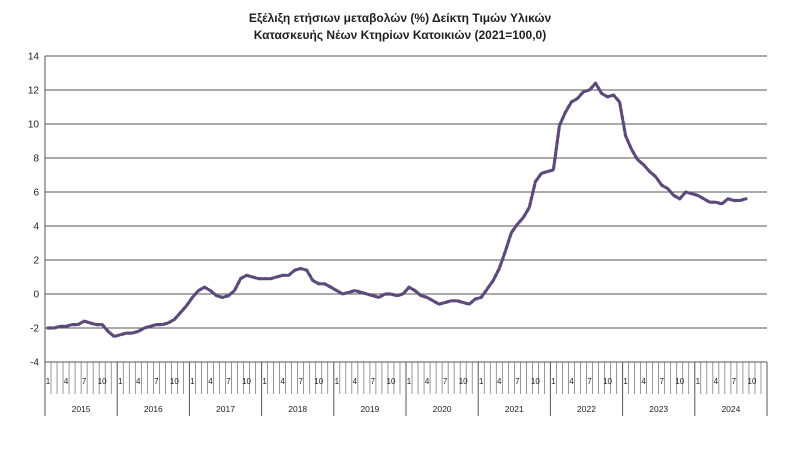  Describe the element at coordinates (36, 159) in the screenshot. I see `y-tick-label: 8` at that location.